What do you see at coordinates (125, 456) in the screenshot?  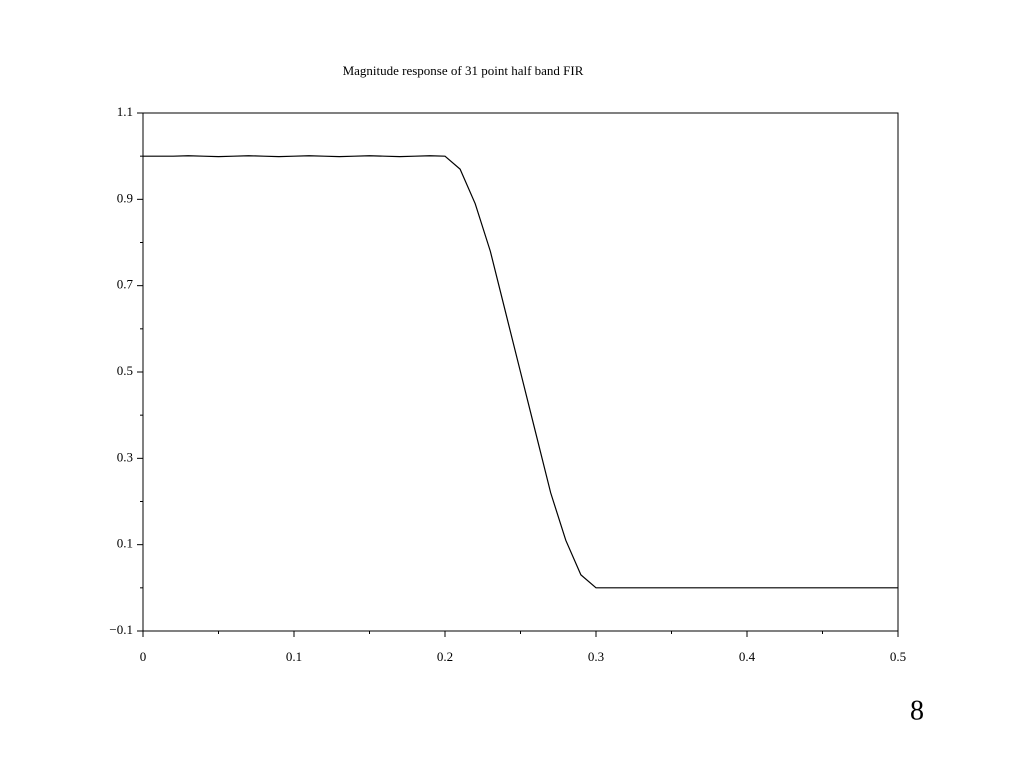 I see `y-tick-label: 0.3` at bounding box center [125, 456].